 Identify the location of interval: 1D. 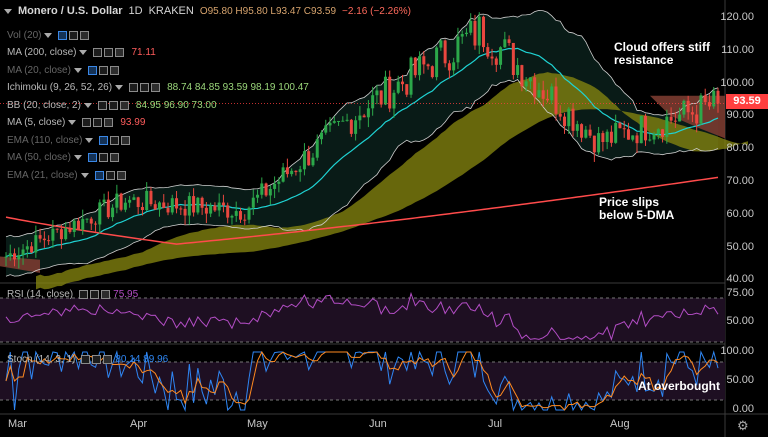
(135, 11).